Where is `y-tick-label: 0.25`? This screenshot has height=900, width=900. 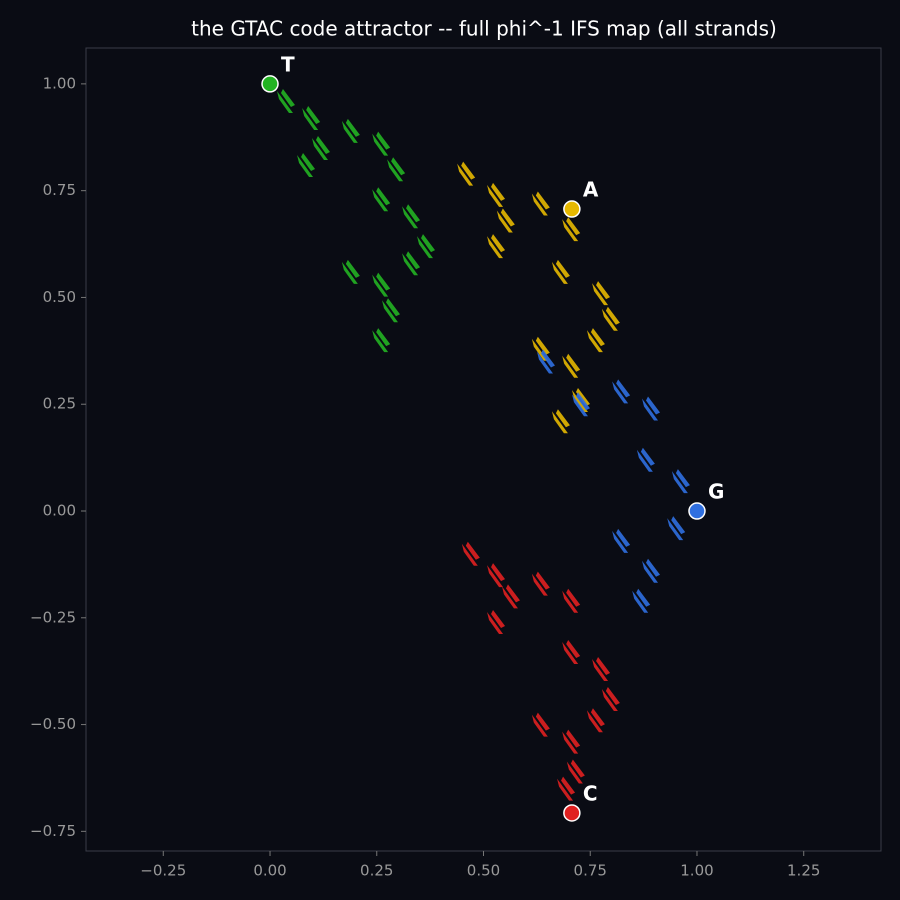
y-tick-label: 0.25 is located at coordinates (59, 404).